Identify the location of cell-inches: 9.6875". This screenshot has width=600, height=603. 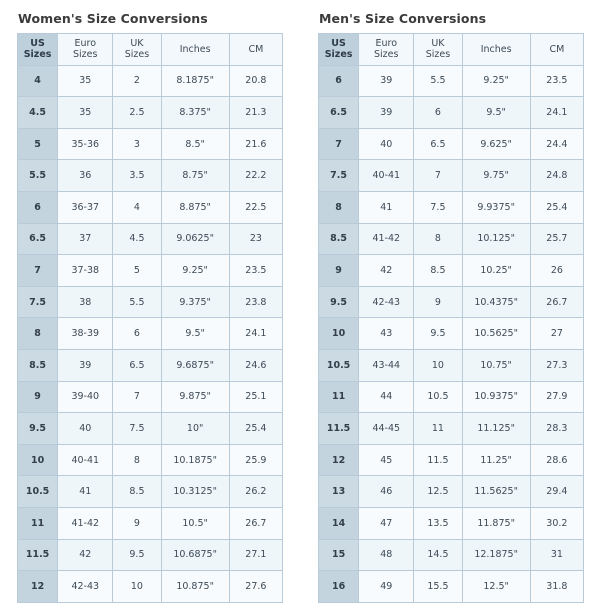
(195, 365).